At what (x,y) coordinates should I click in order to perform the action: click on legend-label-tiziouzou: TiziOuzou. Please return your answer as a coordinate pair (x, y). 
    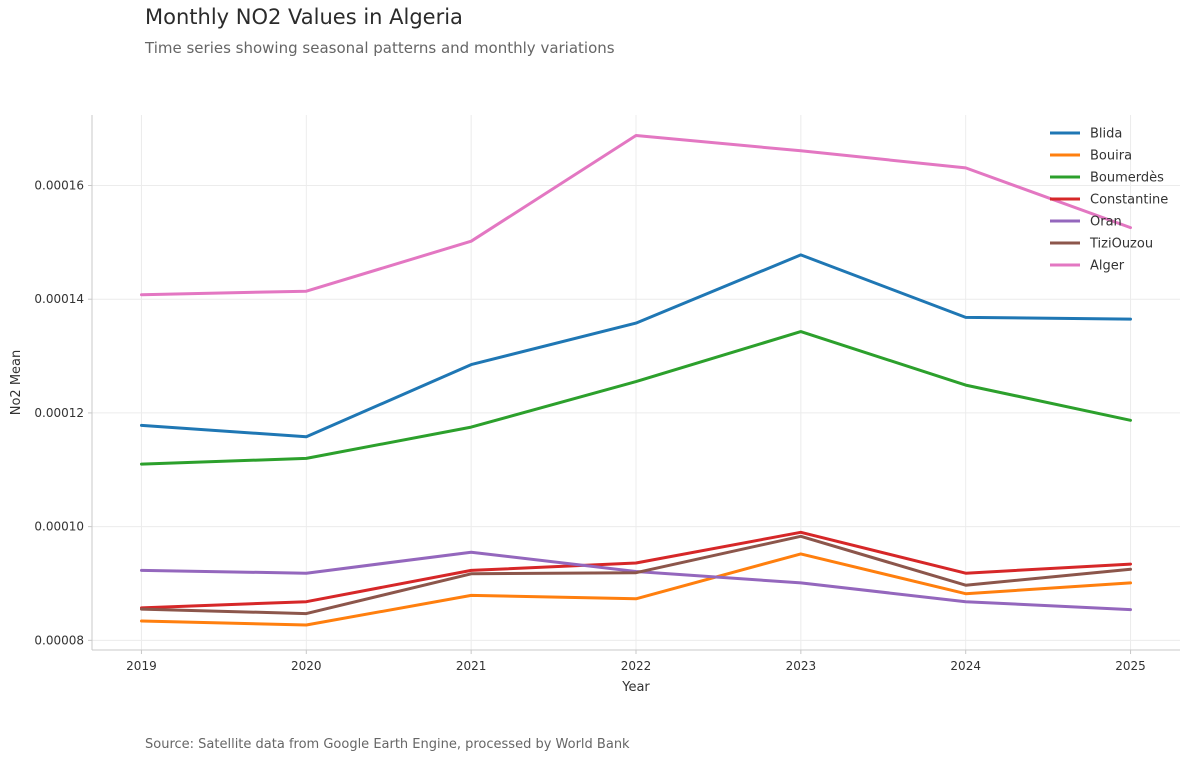
    Looking at the image, I should click on (1121, 244).